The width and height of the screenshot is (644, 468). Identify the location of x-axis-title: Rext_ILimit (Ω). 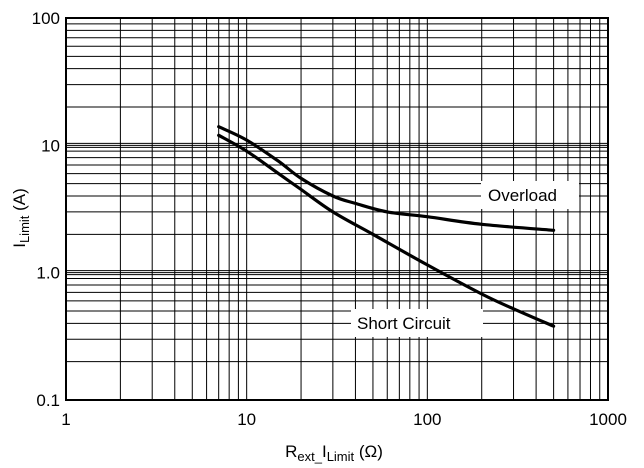
(334, 453).